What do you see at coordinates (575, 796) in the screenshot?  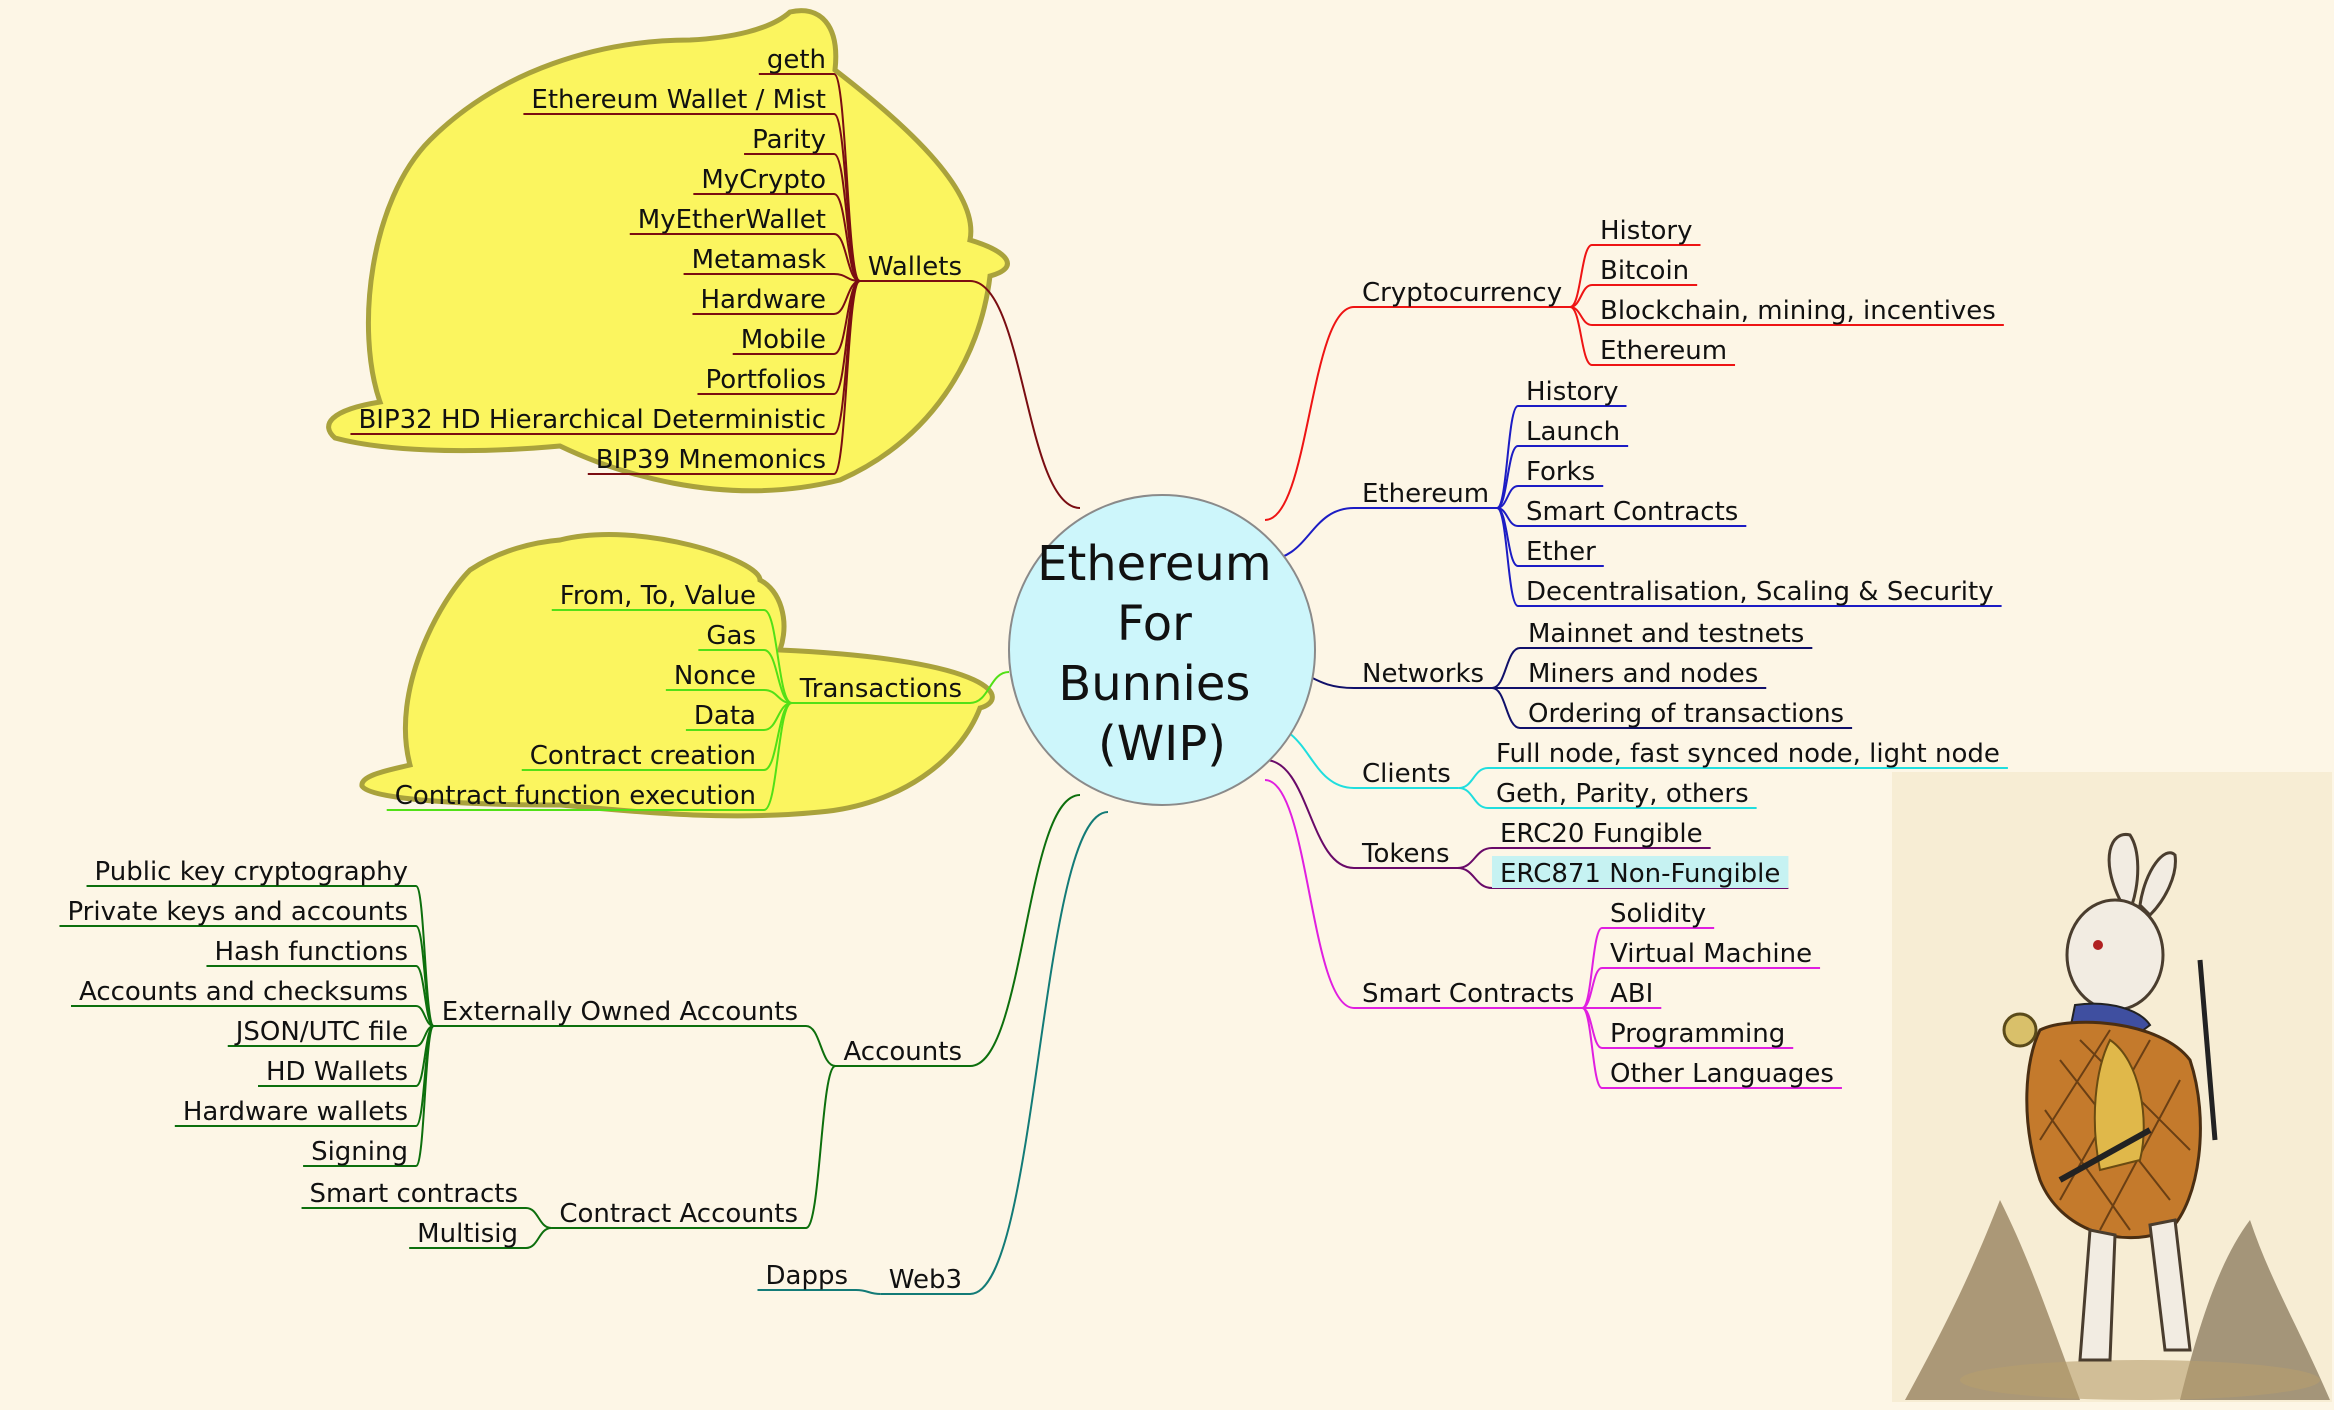 I see `node-transactions-contract-function-execution: Contract function execution` at bounding box center [575, 796].